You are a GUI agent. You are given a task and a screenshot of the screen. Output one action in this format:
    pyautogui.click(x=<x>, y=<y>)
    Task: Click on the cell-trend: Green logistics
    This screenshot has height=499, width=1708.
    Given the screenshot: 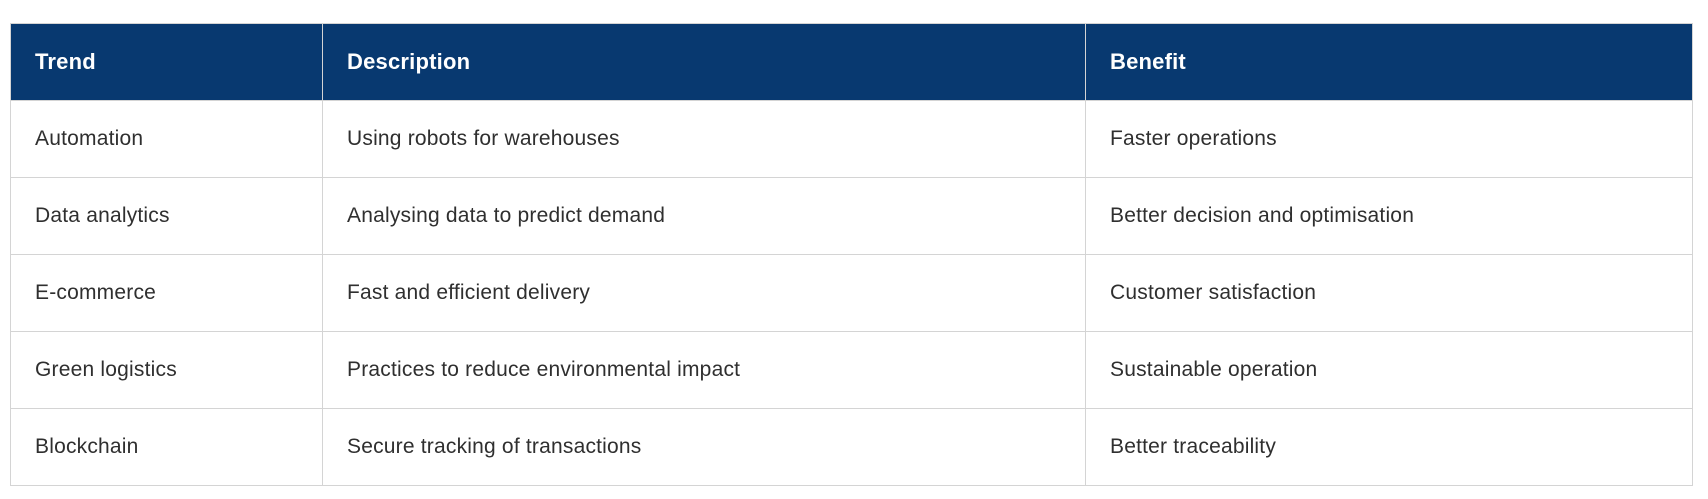 What is the action you would take?
    pyautogui.click(x=166, y=370)
    